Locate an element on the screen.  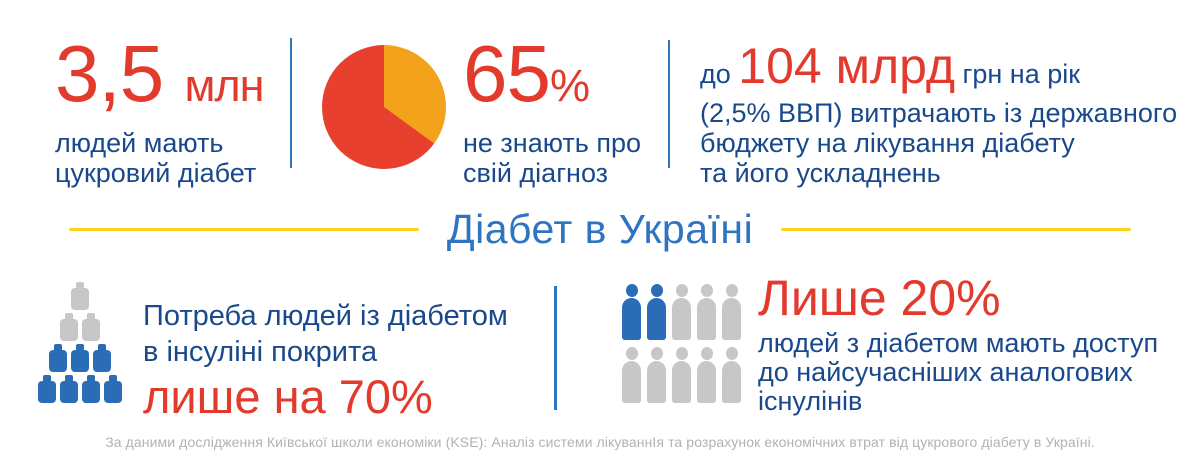
title-rule-right is located at coordinates (956, 229).